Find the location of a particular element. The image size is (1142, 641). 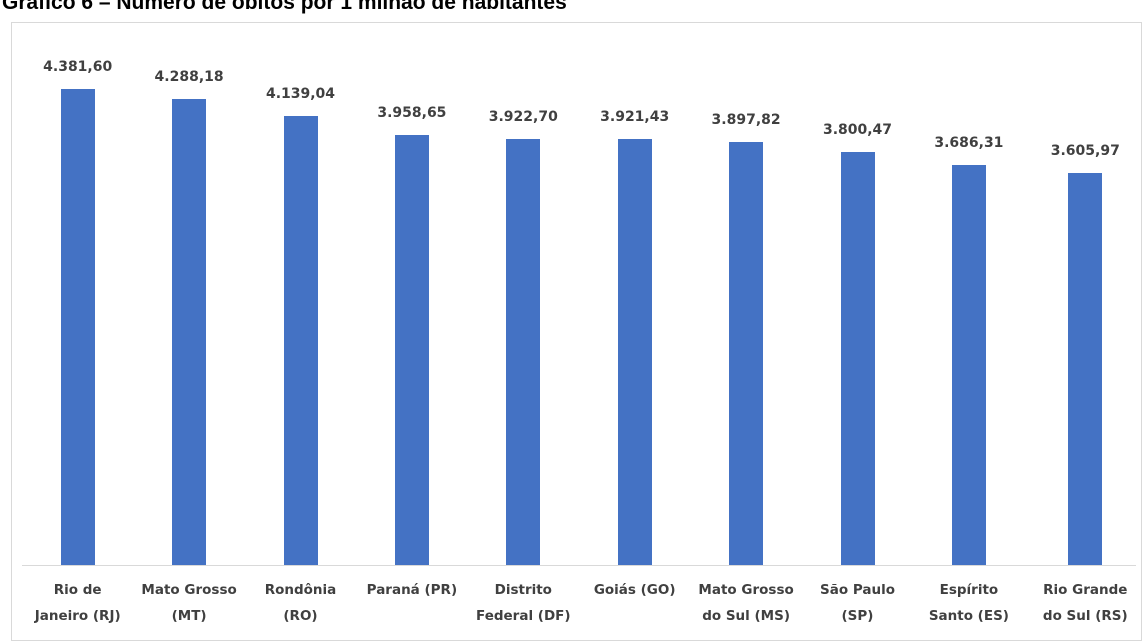

x-tick-label: Rio de Janeiro (RJ) is located at coordinates (77, 603).